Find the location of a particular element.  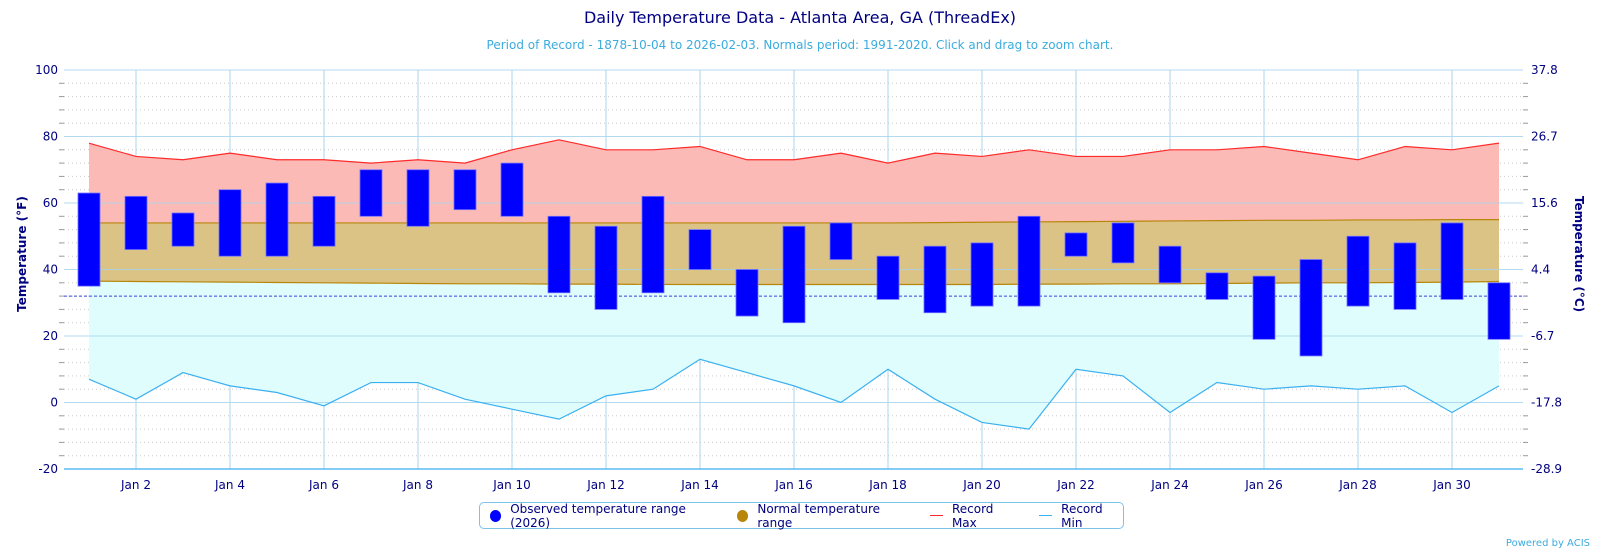

legend-item-record-max: Record Max is located at coordinates (973, 515).